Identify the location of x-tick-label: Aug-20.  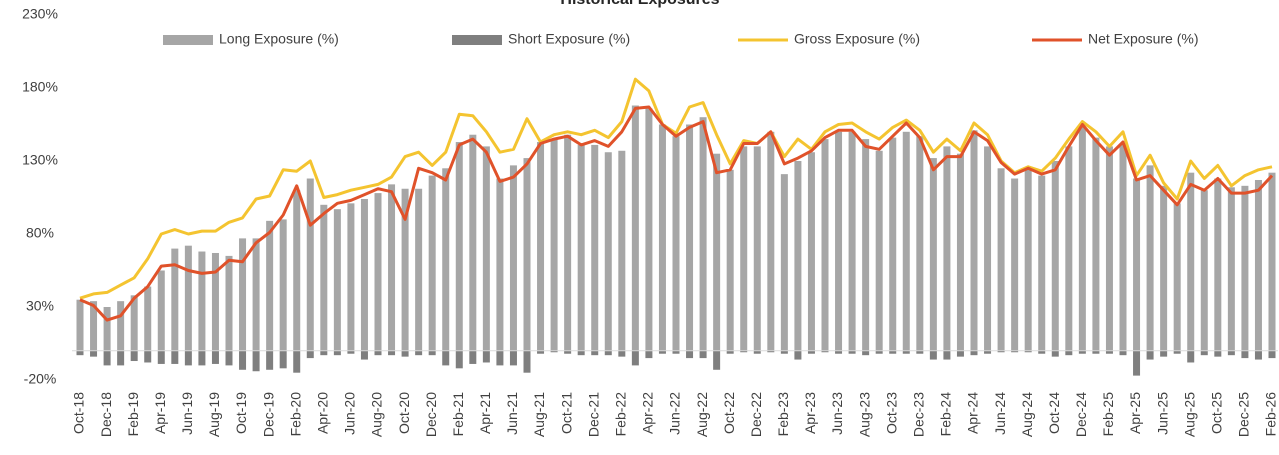
(377, 414).